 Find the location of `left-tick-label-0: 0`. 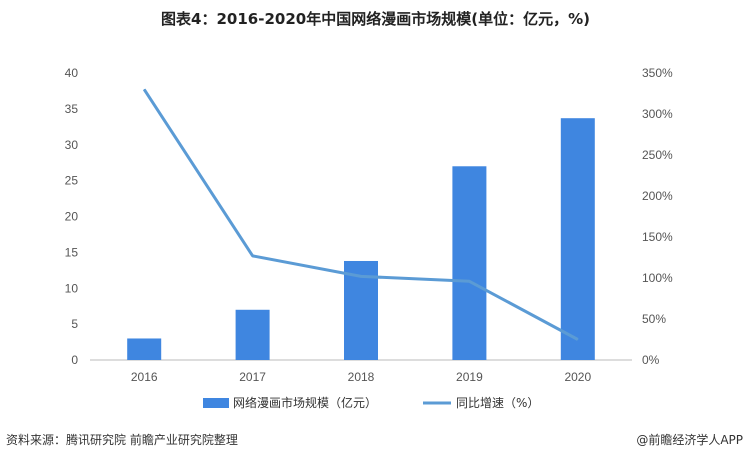

left-tick-label-0: 0 is located at coordinates (74, 360).